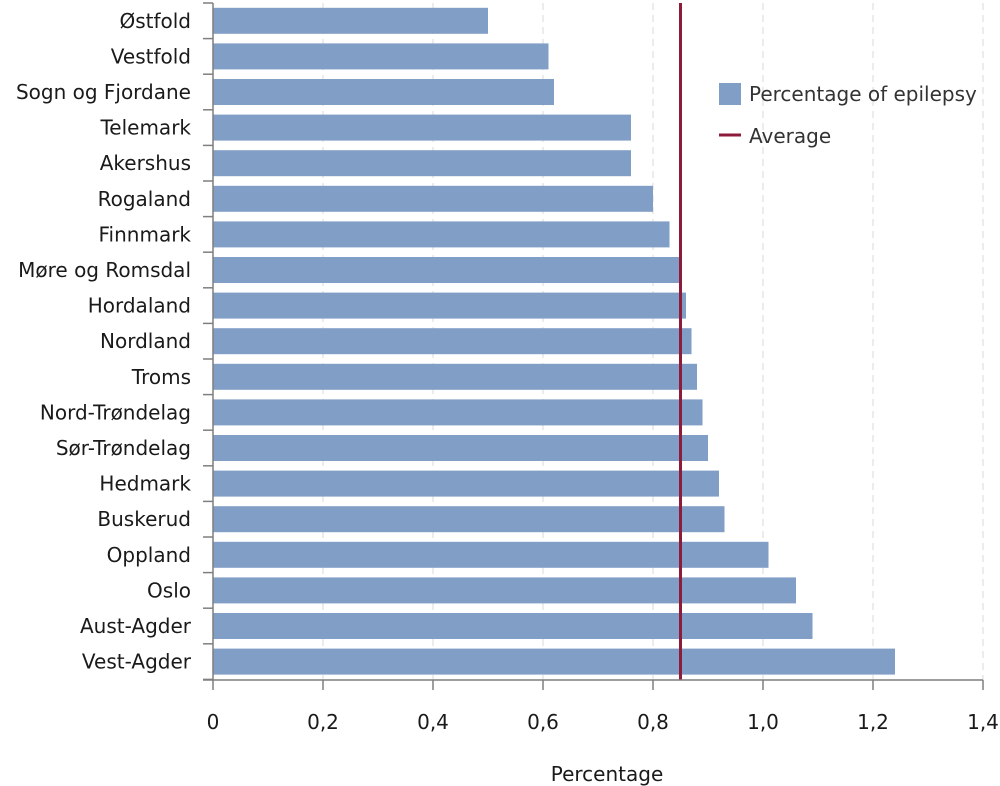 This screenshot has height=786, width=1000. What do you see at coordinates (543, 722) in the screenshot?
I see `x-tick-label: 0,6` at bounding box center [543, 722].